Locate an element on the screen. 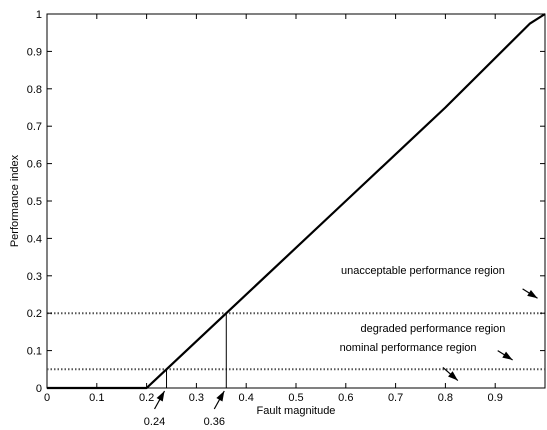  y-tick-label: 0.4 is located at coordinates (34, 239).